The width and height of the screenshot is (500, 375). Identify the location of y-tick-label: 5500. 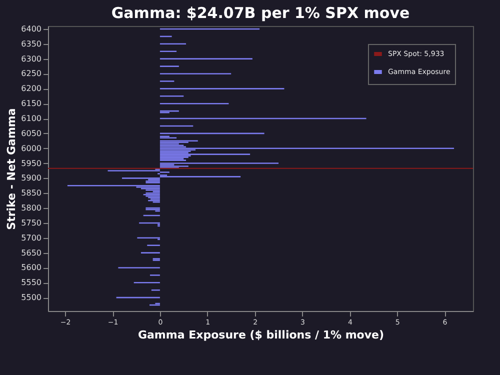
(31, 297).